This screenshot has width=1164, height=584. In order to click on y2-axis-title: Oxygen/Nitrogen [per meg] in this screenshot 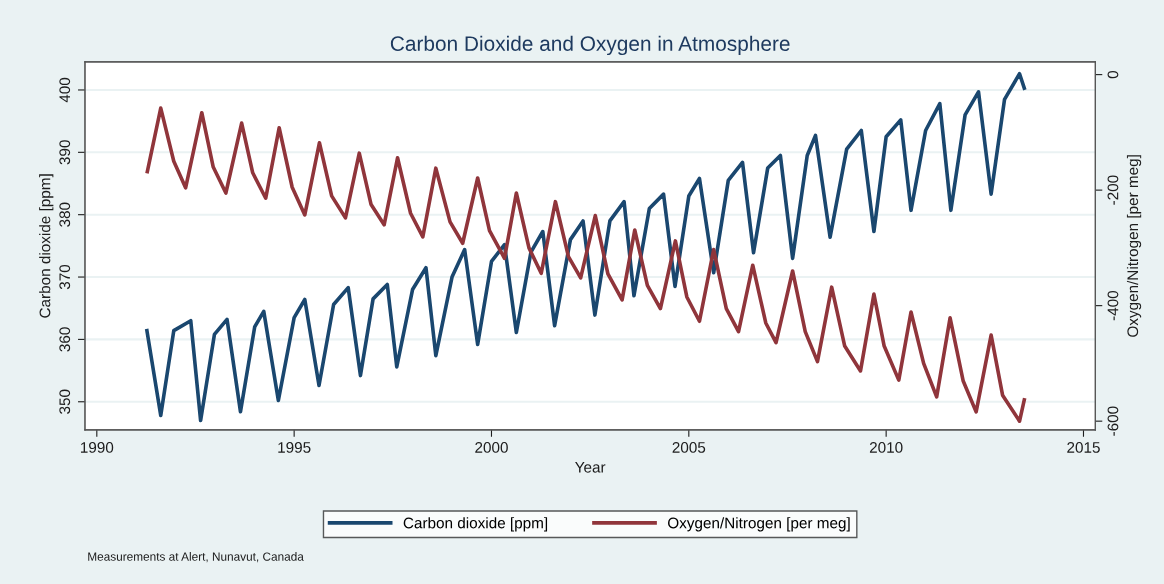, I will do `click(1134, 246)`.